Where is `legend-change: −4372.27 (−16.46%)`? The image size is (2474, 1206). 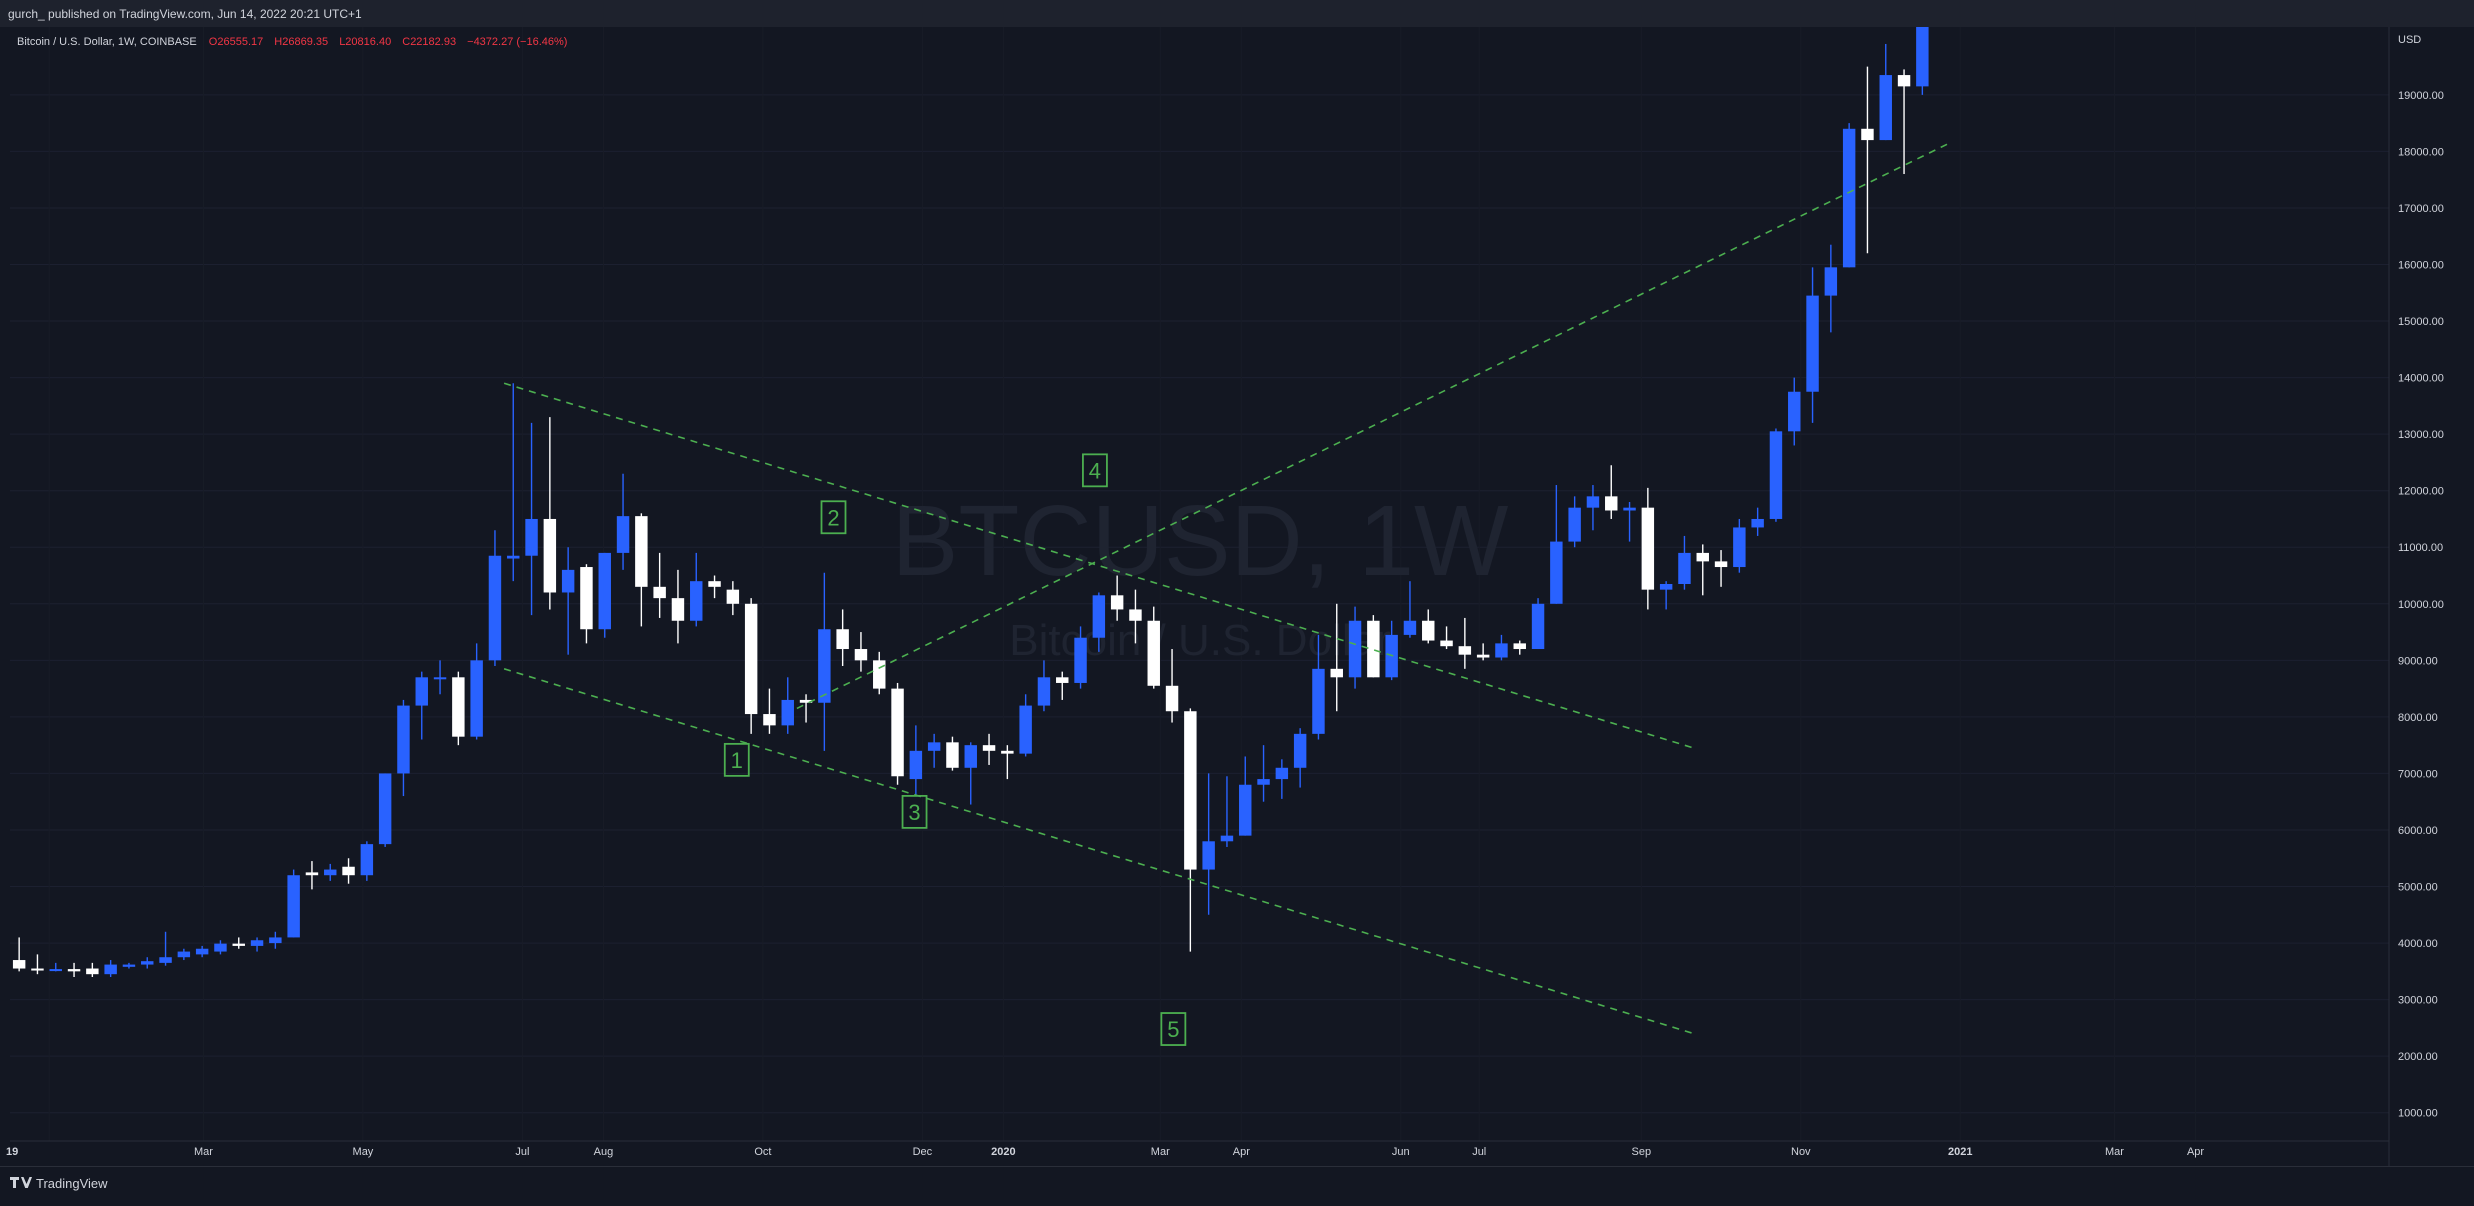
legend-change: −4372.27 (−16.46%) is located at coordinates (517, 42).